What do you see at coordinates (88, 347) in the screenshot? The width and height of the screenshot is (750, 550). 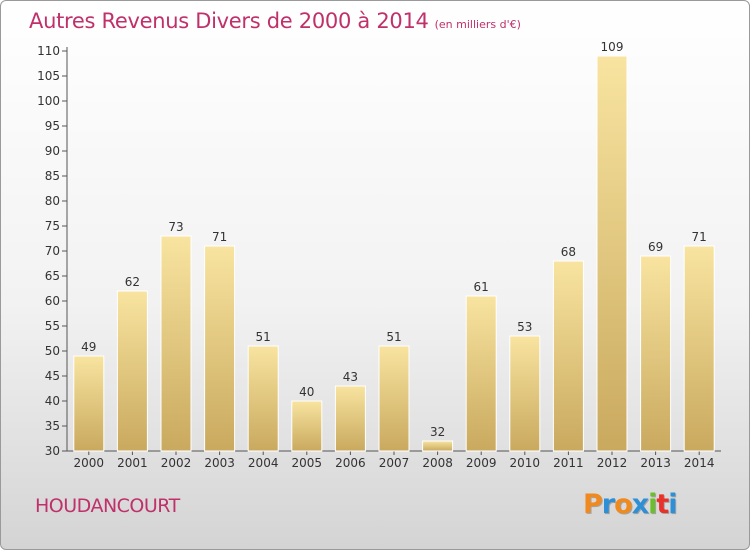 I see `value-label-2000: 49` at bounding box center [88, 347].